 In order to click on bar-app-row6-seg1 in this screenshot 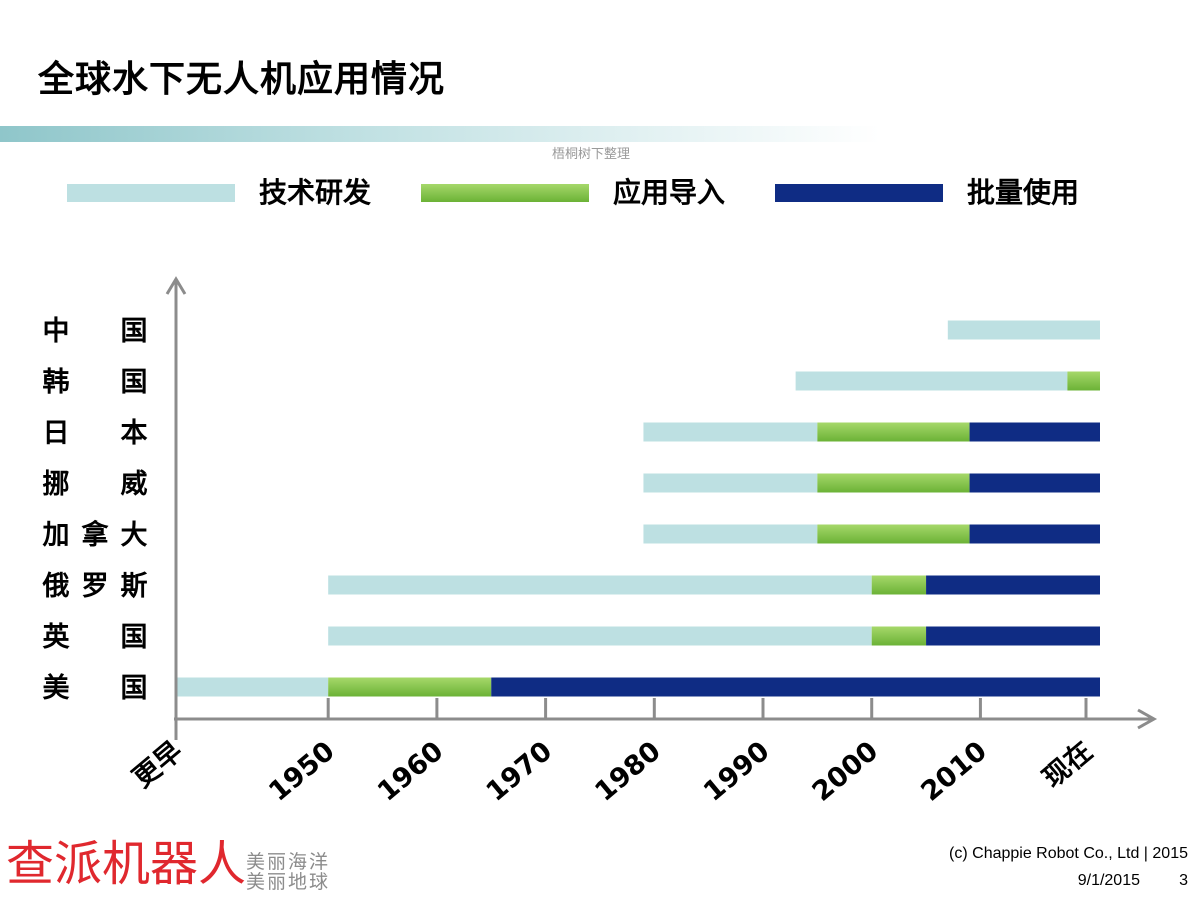, I will do `click(899, 636)`.